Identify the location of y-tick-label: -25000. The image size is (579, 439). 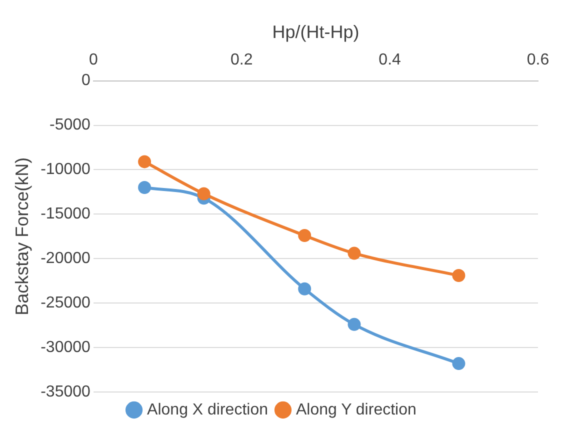
(65, 303).